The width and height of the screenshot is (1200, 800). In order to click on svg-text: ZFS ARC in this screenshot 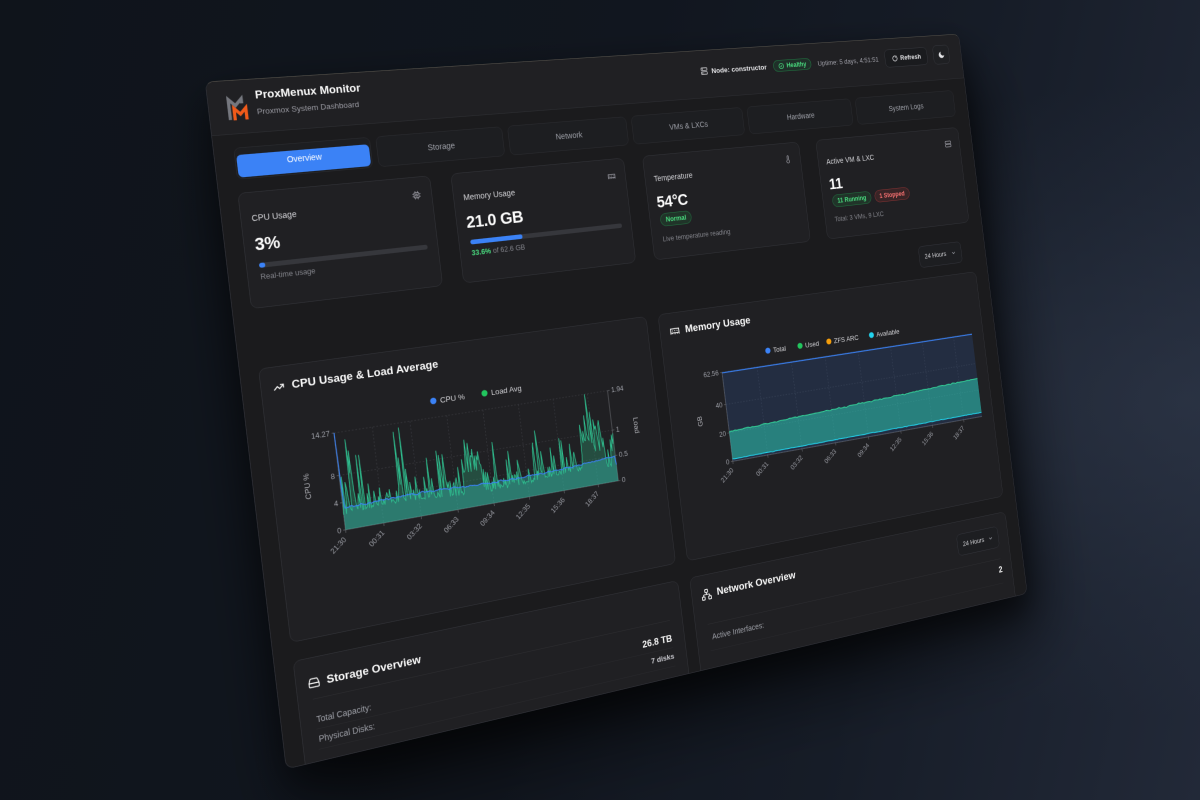, I will do `click(846, 339)`.